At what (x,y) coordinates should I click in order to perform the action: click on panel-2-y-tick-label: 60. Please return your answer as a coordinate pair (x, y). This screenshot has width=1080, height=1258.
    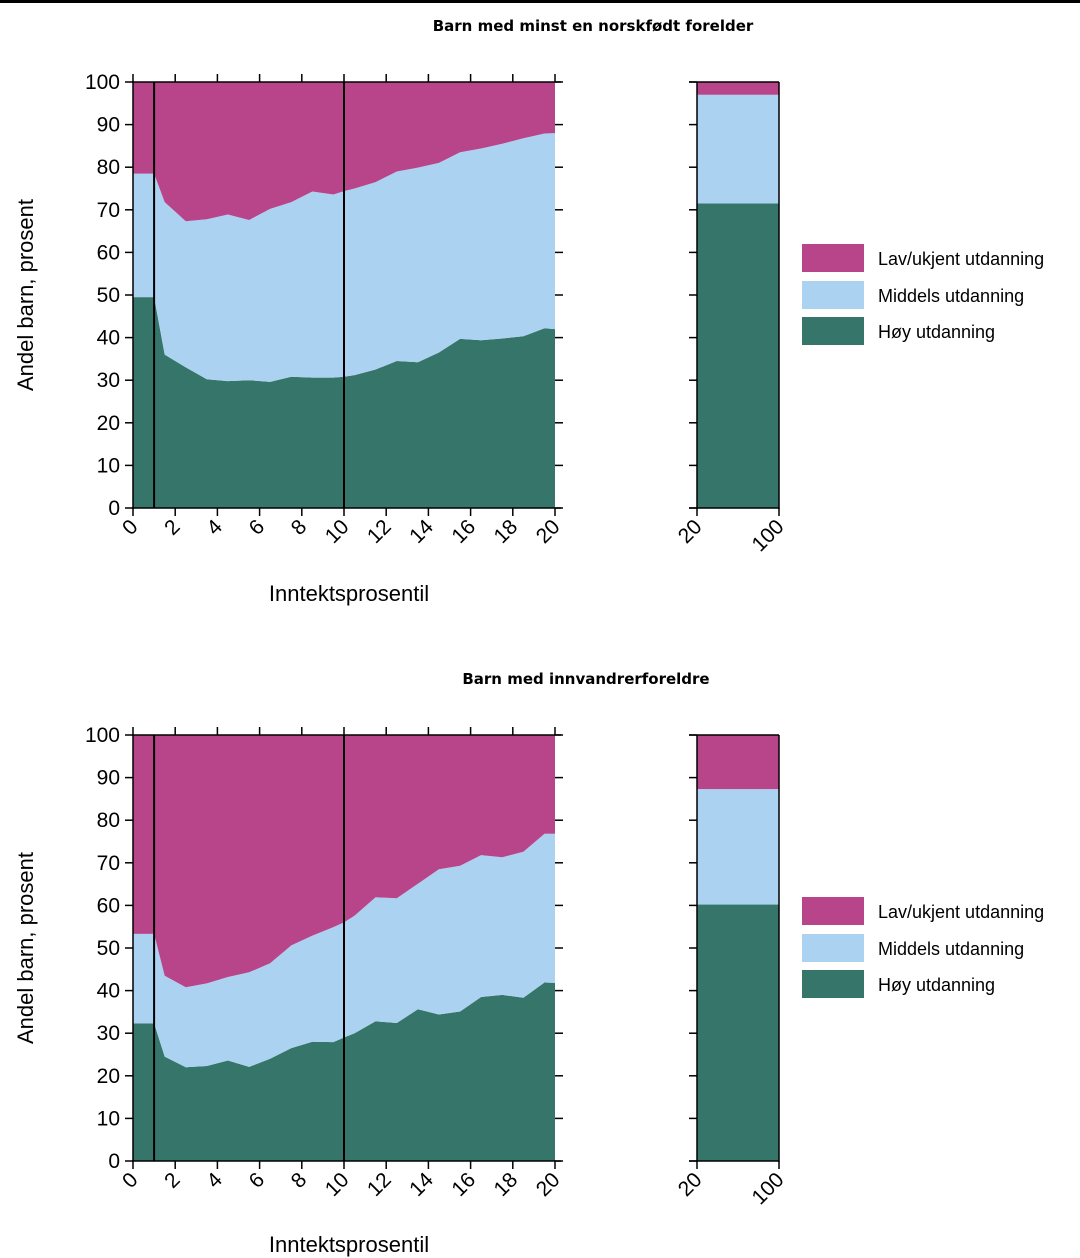
    Looking at the image, I should click on (108, 905).